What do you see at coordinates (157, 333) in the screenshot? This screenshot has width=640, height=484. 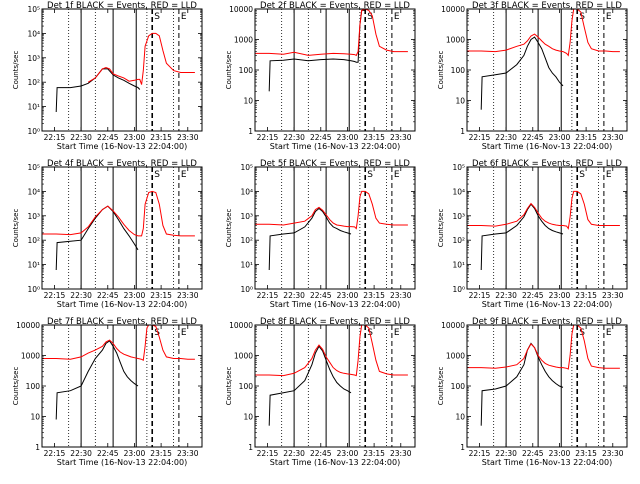 I see `marker-s: S` at bounding box center [157, 333].